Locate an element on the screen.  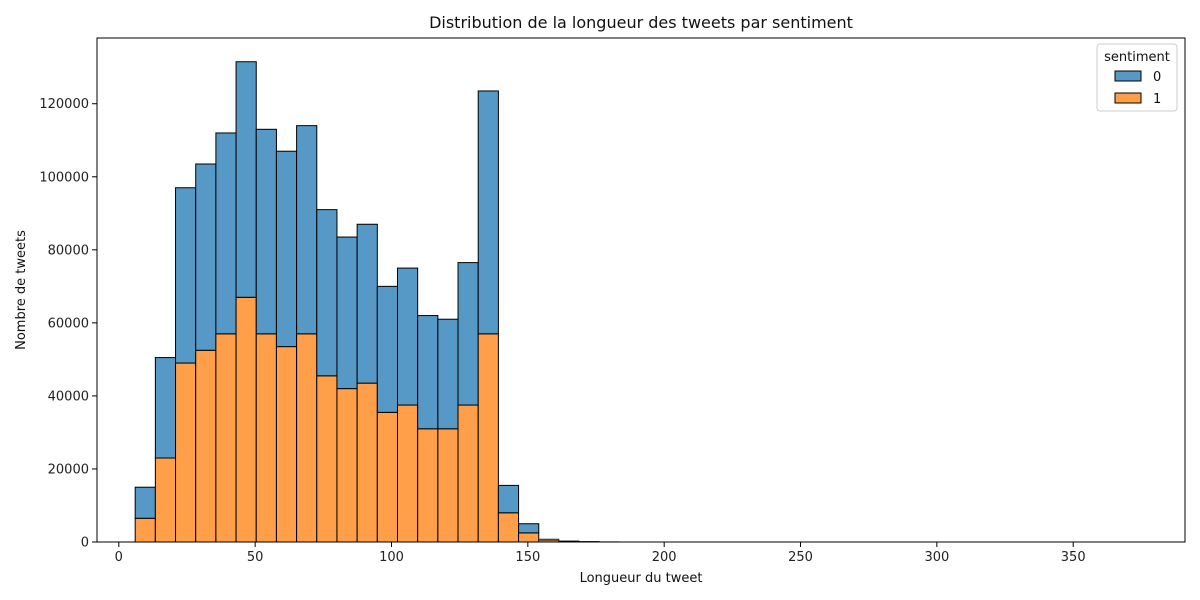
y-tick-label-100000: 100000 is located at coordinates (64, 177).